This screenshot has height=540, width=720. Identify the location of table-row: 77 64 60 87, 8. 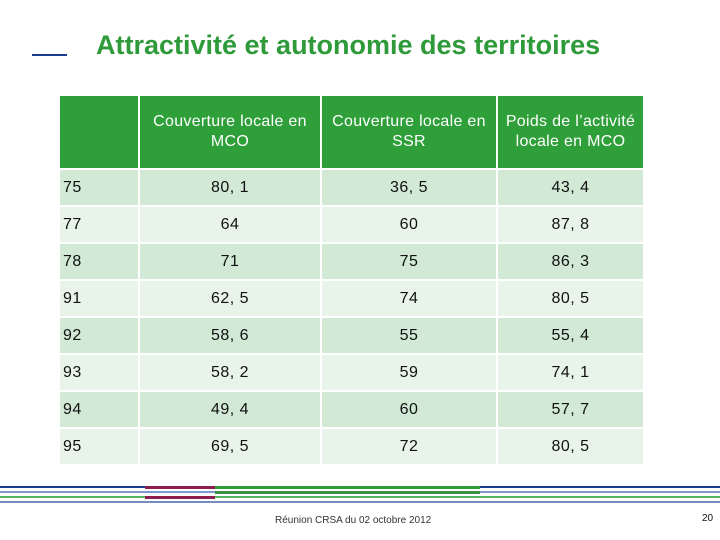
(352, 225).